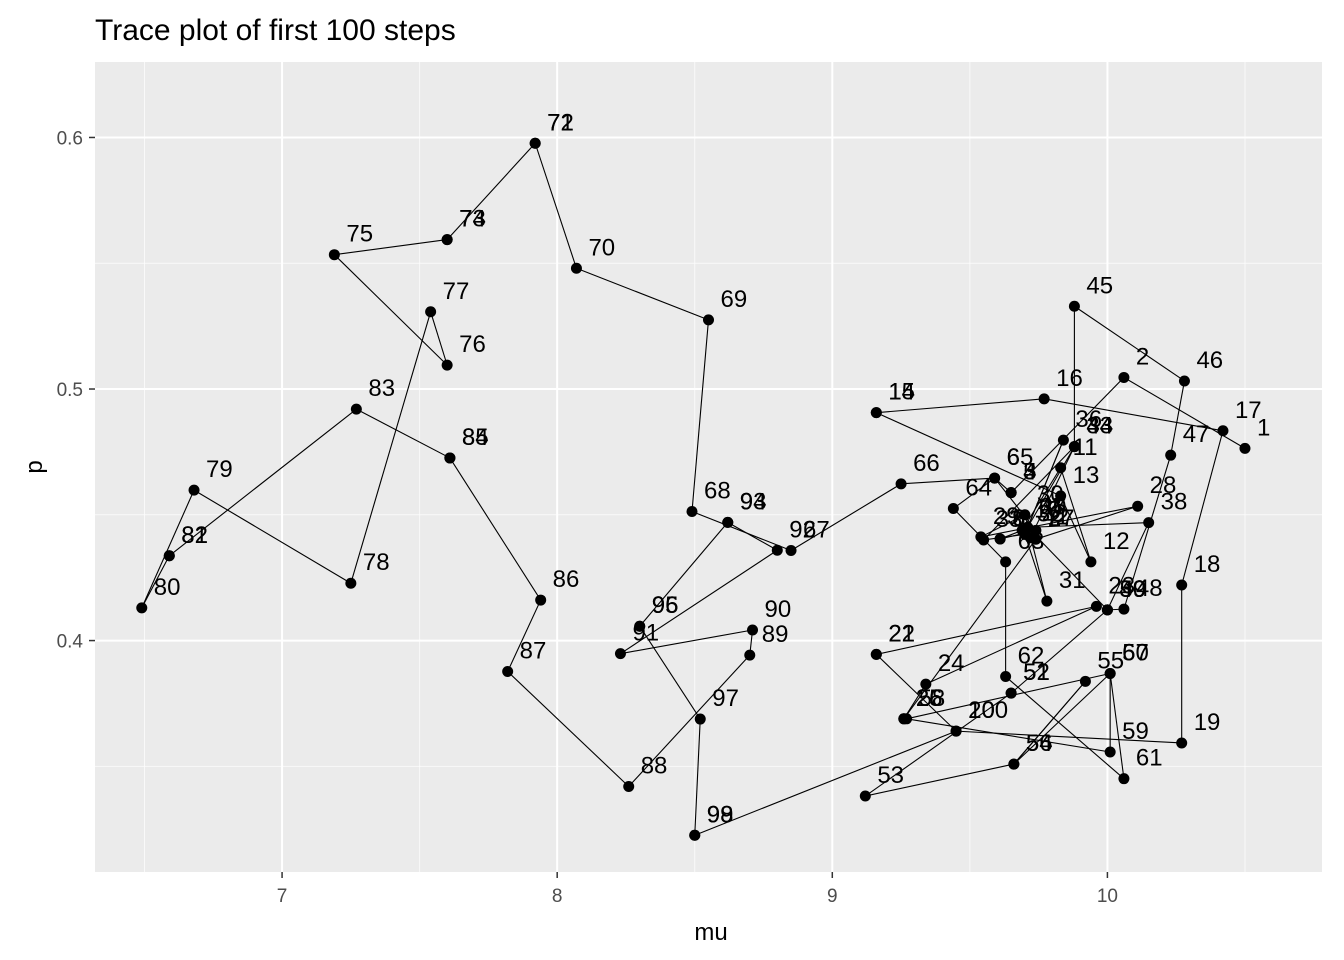  Describe the element at coordinates (1135, 653) in the screenshot. I see `label-step-60: 60` at that location.